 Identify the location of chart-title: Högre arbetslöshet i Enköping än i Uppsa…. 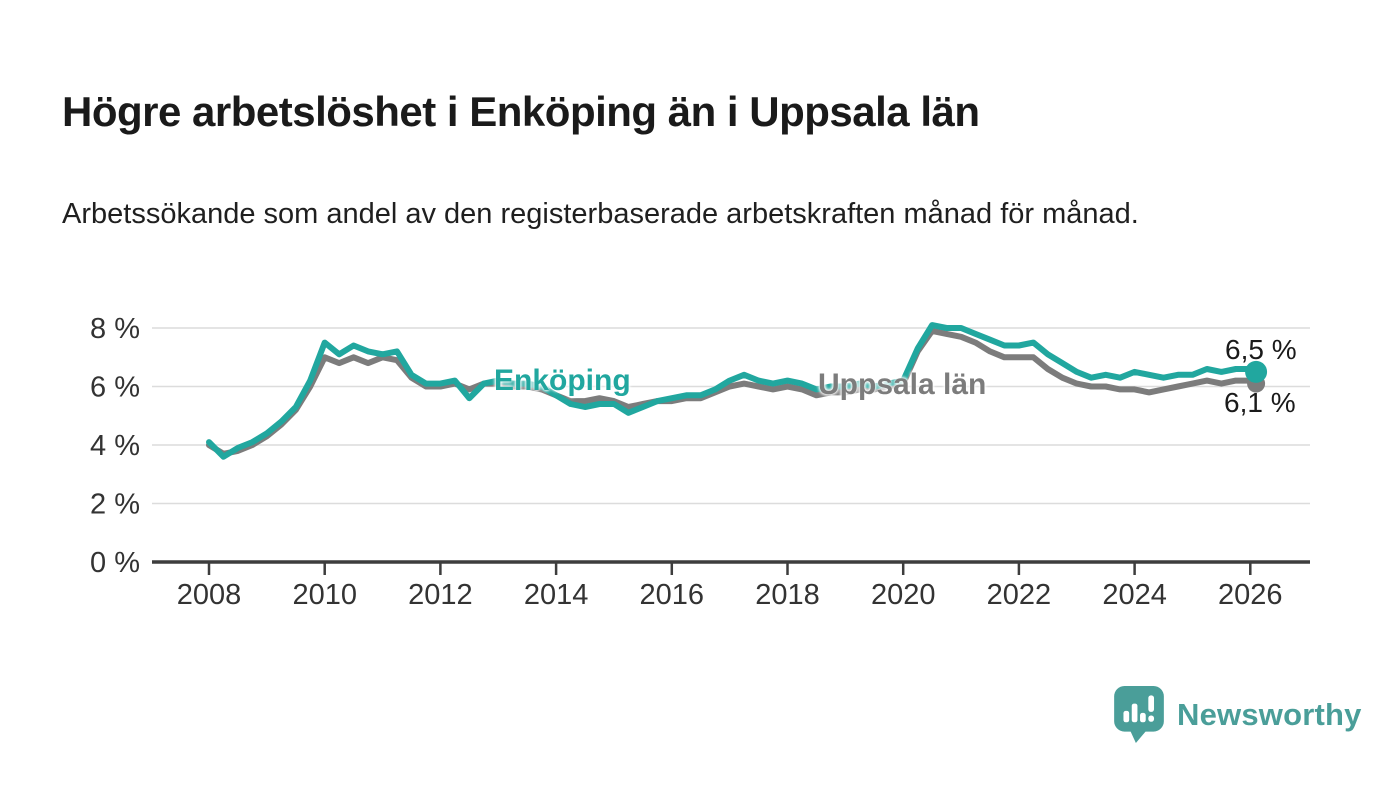
(521, 112).